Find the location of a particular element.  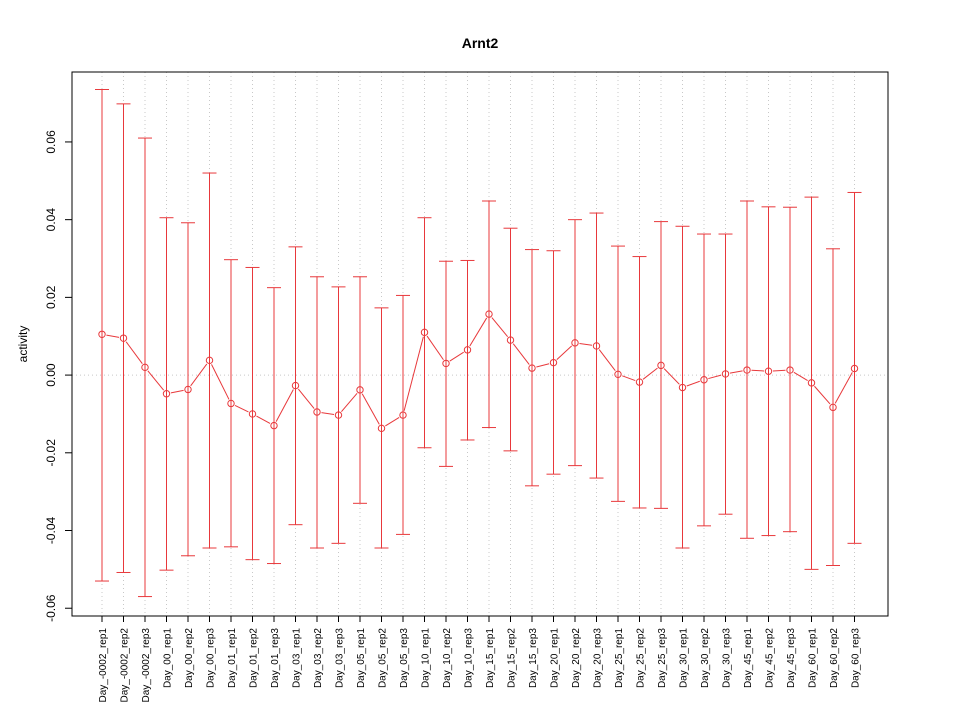

x-tick-label: Day_01_rep3 is located at coordinates (275, 658).